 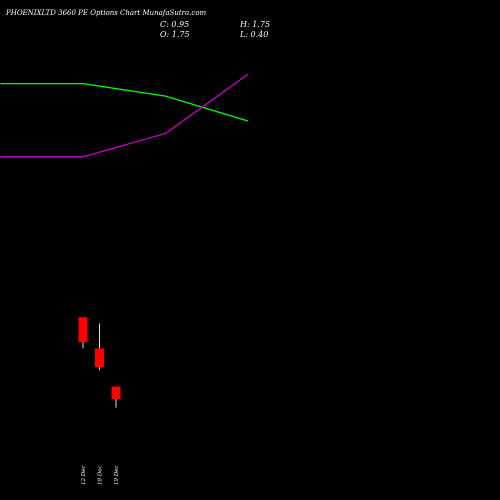 I want to click on moving-average-lines, so click(x=124, y=115).